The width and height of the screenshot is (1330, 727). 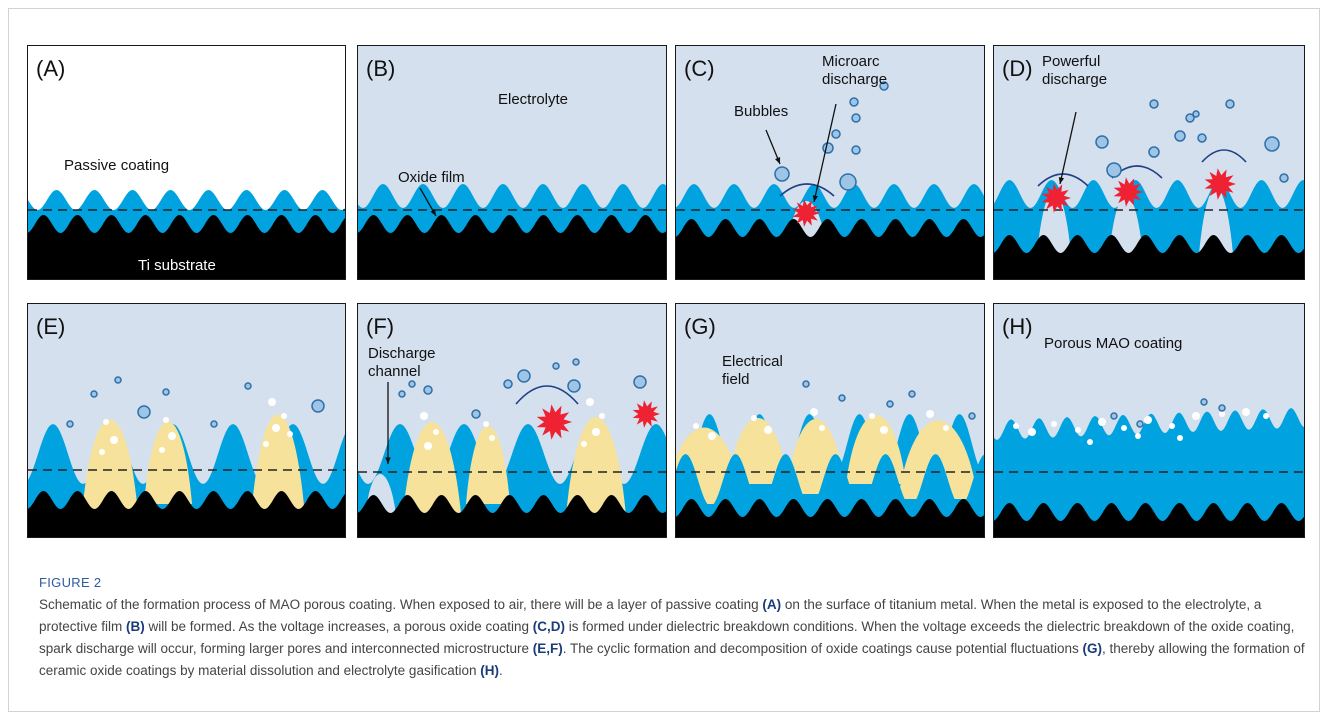 I want to click on pointer-line, so click(x=825, y=153).